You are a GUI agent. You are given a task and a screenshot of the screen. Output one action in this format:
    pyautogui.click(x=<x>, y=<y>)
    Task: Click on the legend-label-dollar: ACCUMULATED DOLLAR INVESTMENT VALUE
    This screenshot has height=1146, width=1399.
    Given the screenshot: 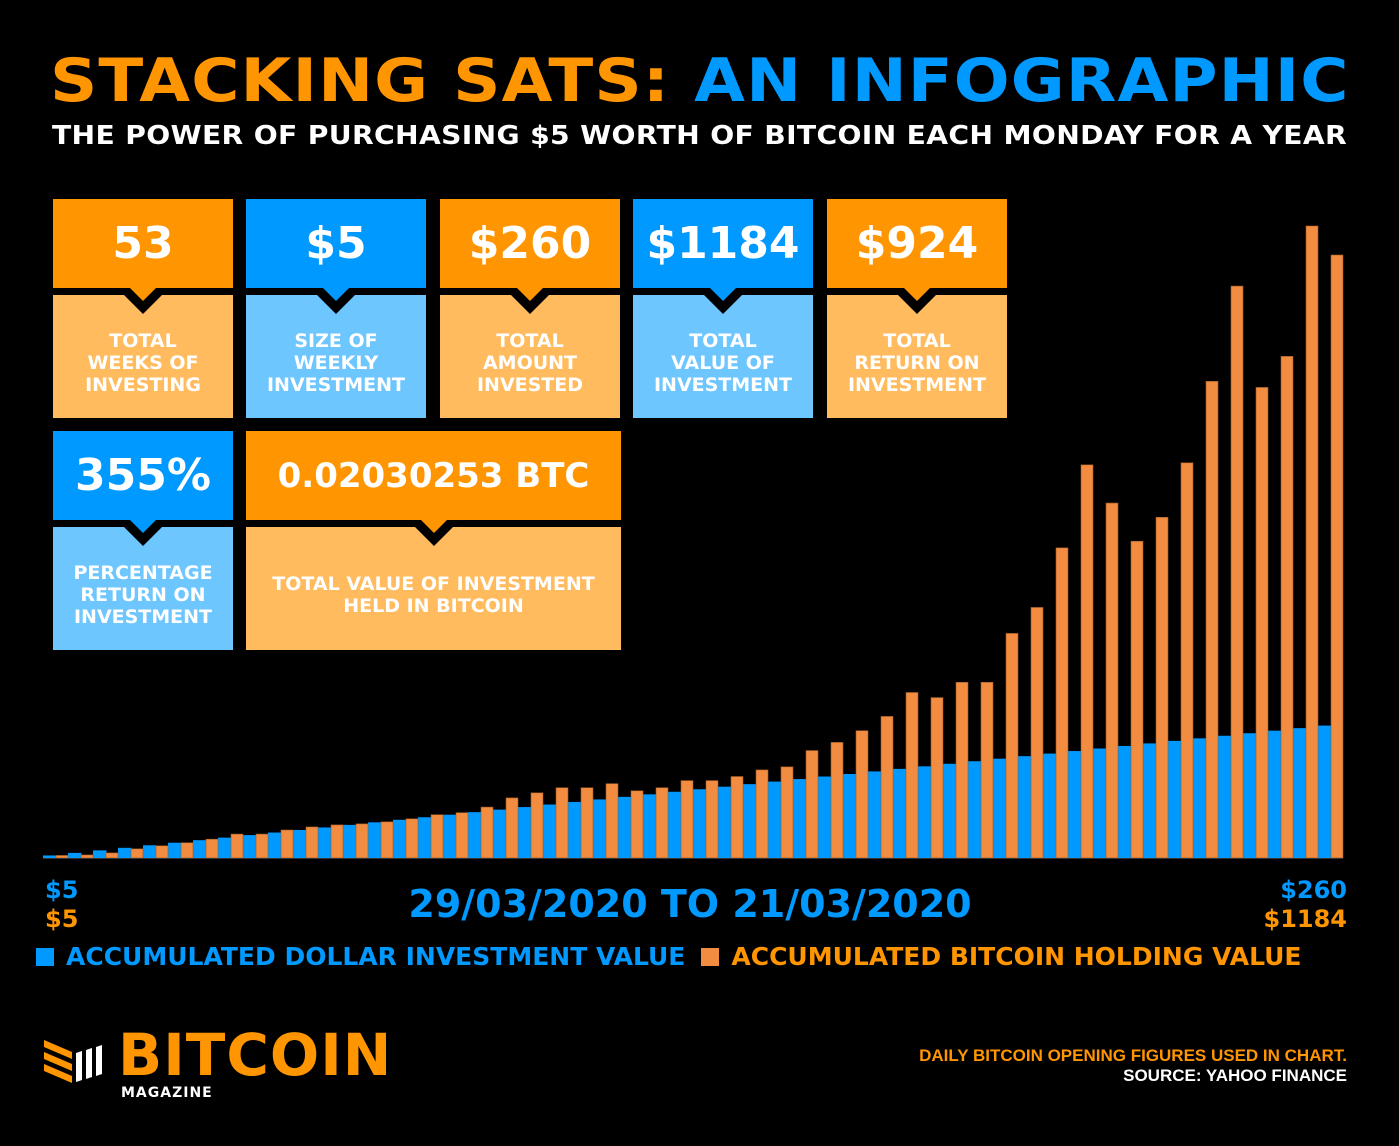 What is the action you would take?
    pyautogui.click(x=376, y=956)
    